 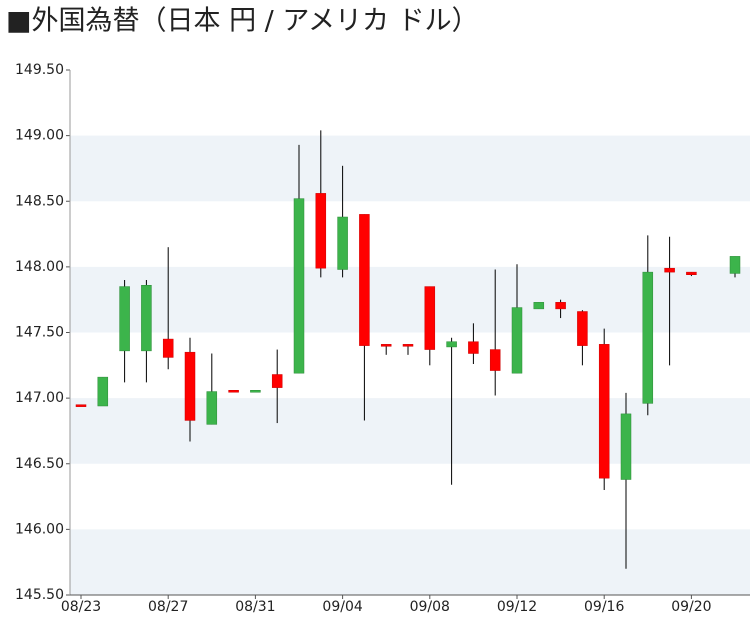 I want to click on y-tick-label: 149.00, so click(x=39, y=136).